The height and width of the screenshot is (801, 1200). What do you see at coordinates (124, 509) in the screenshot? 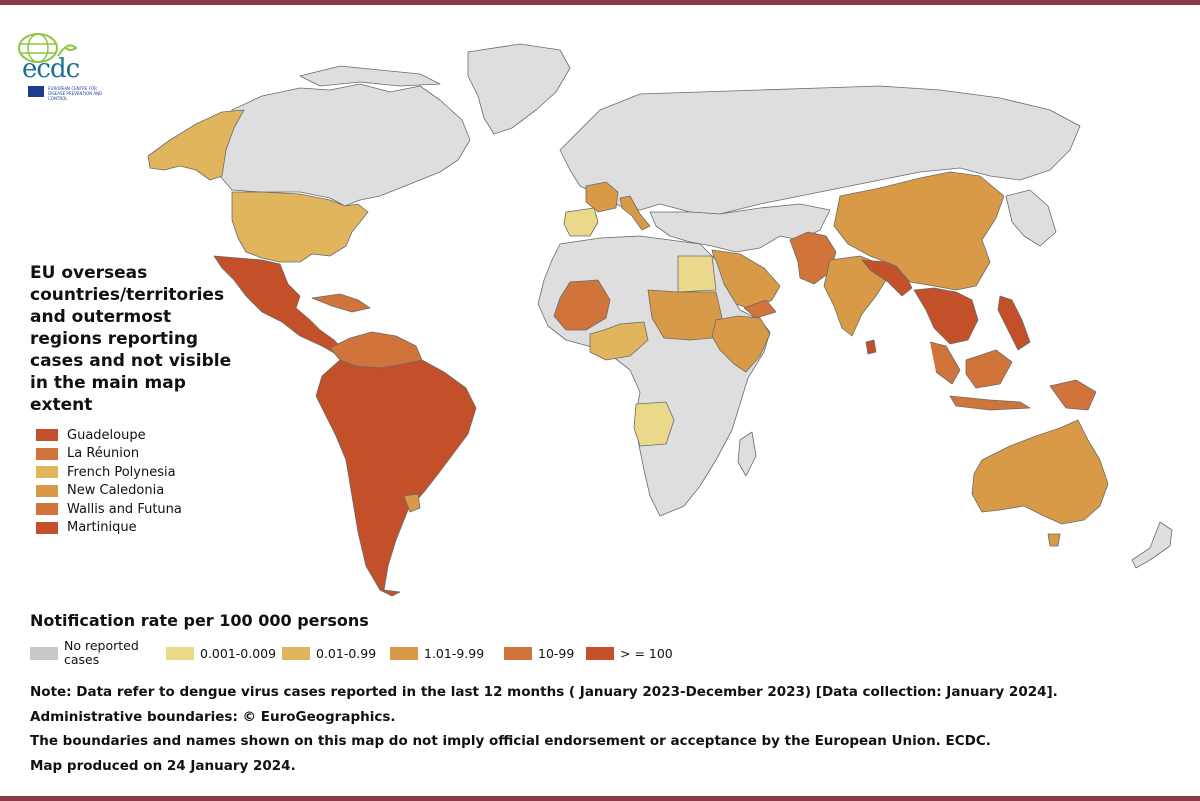
I see `overseas-legend-label: Wallis and Futuna` at bounding box center [124, 509].